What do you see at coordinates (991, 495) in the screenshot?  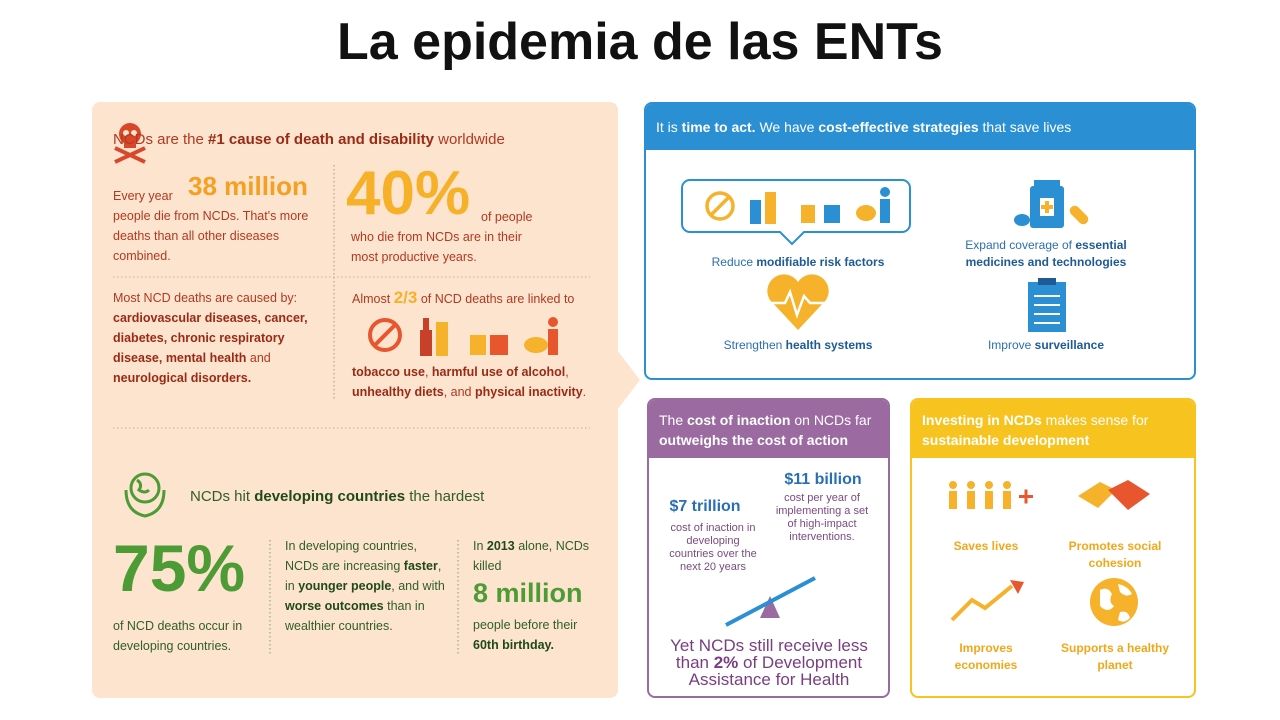 I see `people-icon` at bounding box center [991, 495].